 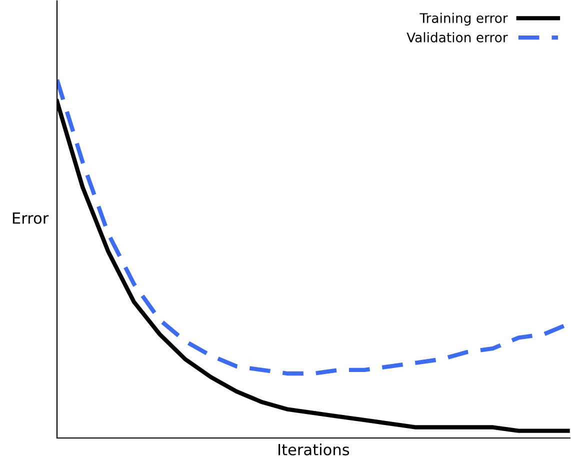 What do you see at coordinates (314, 450) in the screenshot?
I see `x-axis-title: Iterations` at bounding box center [314, 450].